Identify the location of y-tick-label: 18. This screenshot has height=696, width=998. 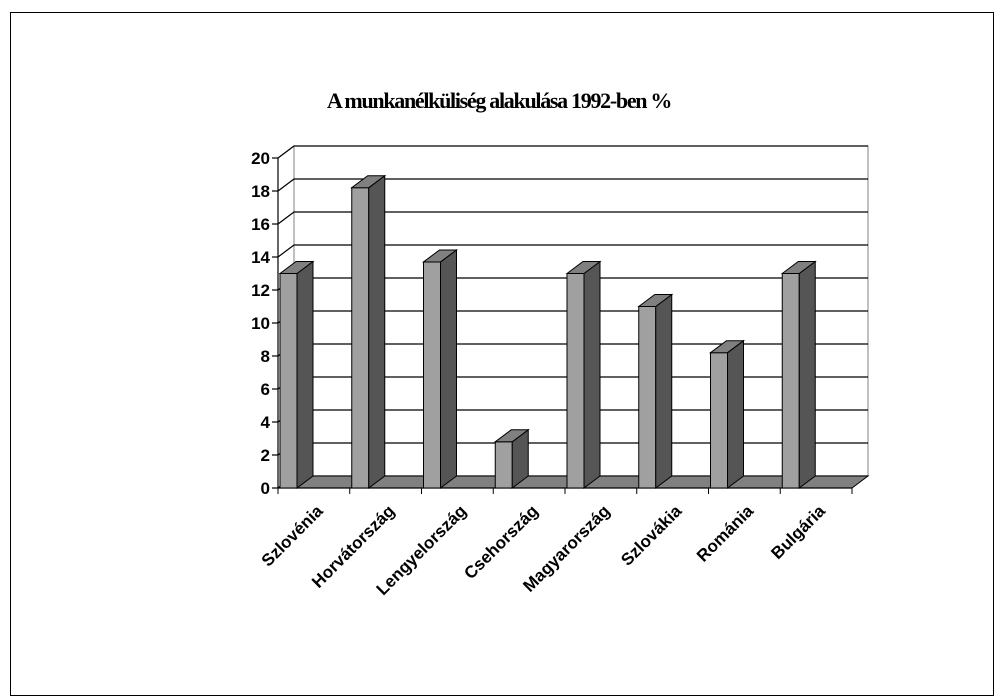
(260, 191).